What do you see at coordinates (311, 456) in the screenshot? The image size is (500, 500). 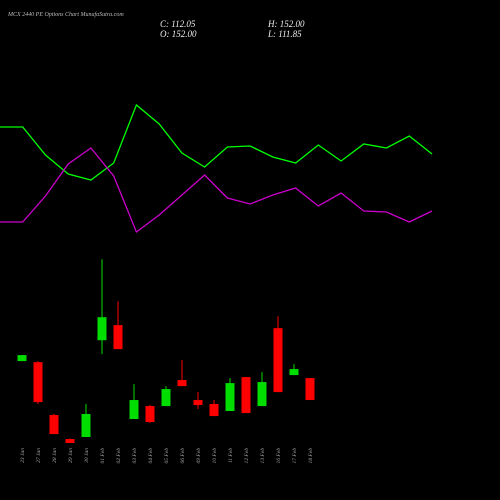 I see `x-tick-label: 18 Feb` at bounding box center [311, 456].